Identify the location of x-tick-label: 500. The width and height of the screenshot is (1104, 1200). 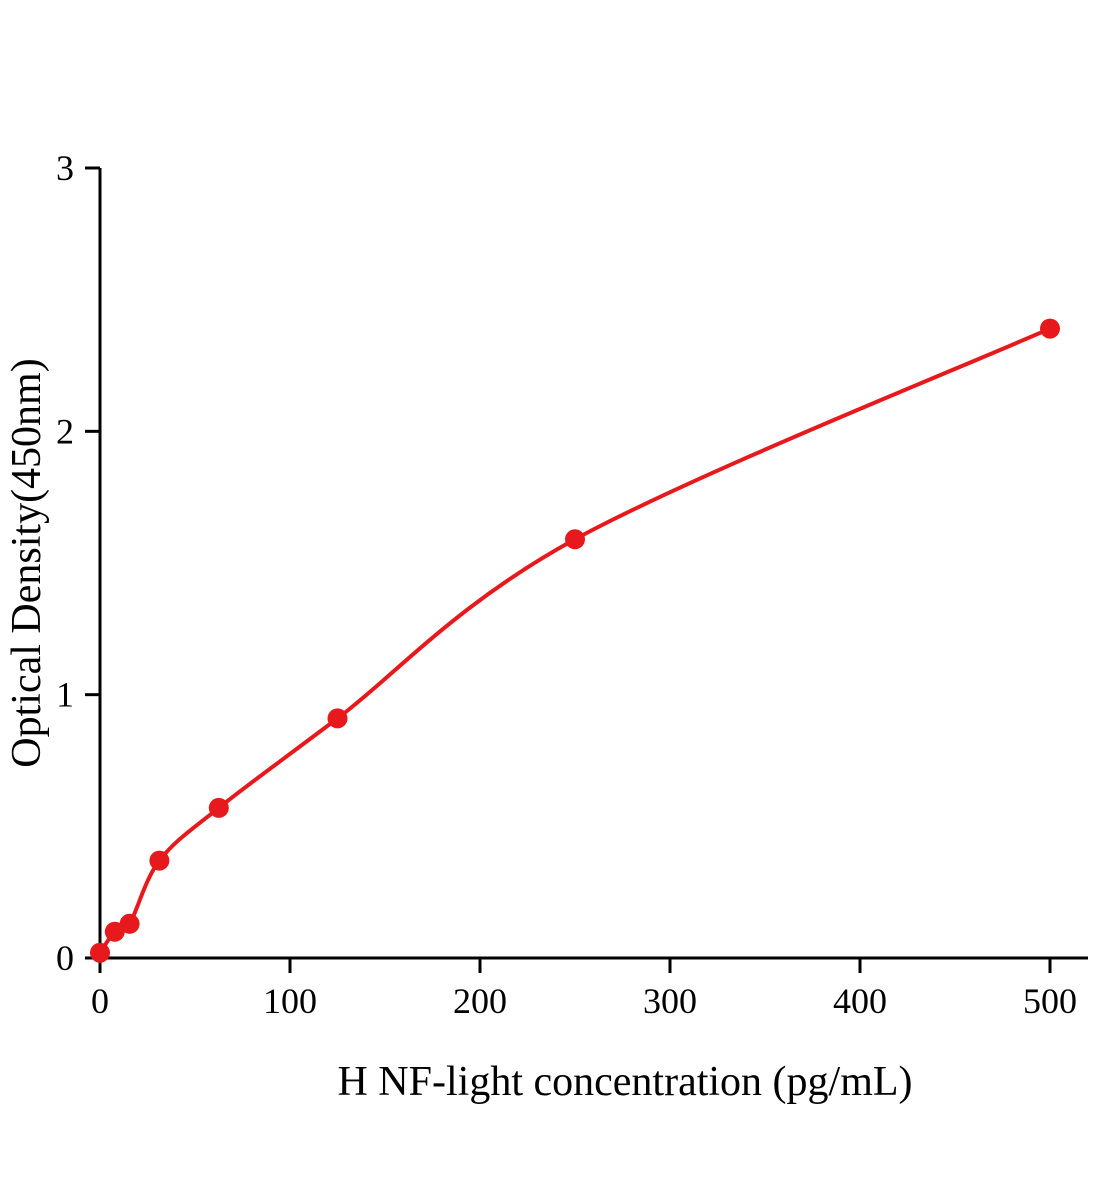
(1050, 1001).